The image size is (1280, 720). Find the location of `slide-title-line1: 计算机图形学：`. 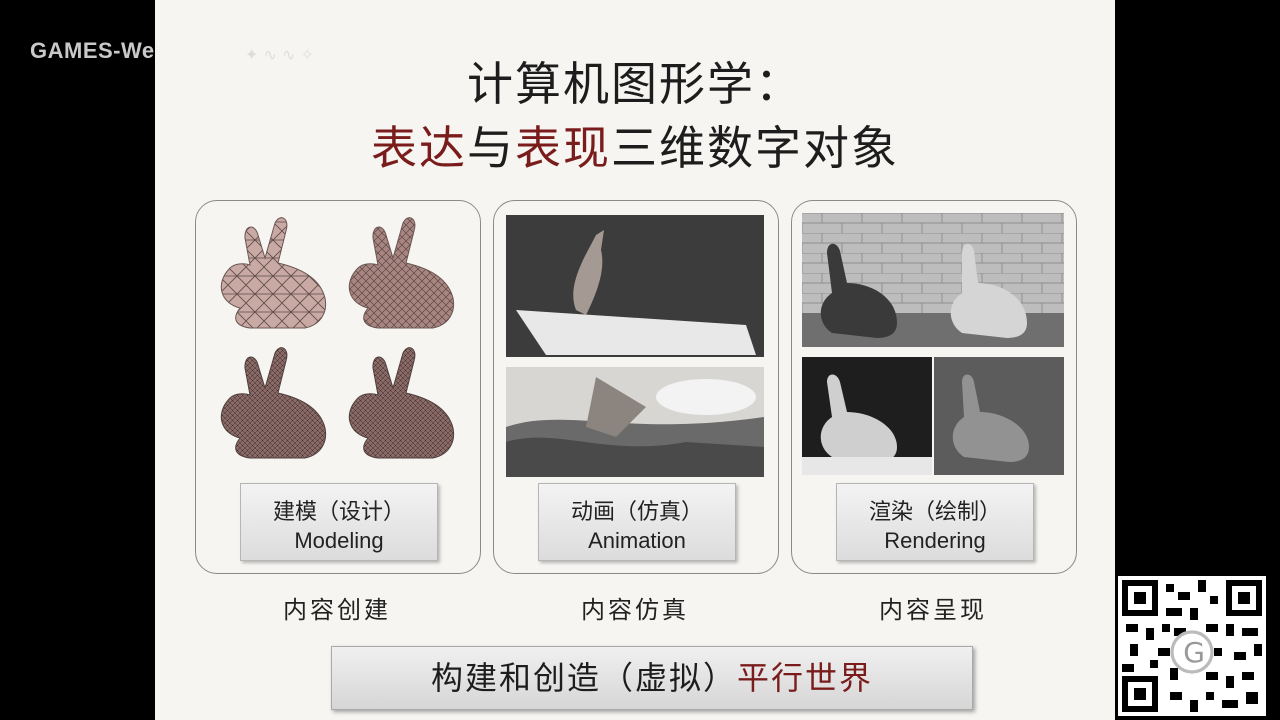

slide-title-line1: 计算机图形学： is located at coordinates (635, 84).